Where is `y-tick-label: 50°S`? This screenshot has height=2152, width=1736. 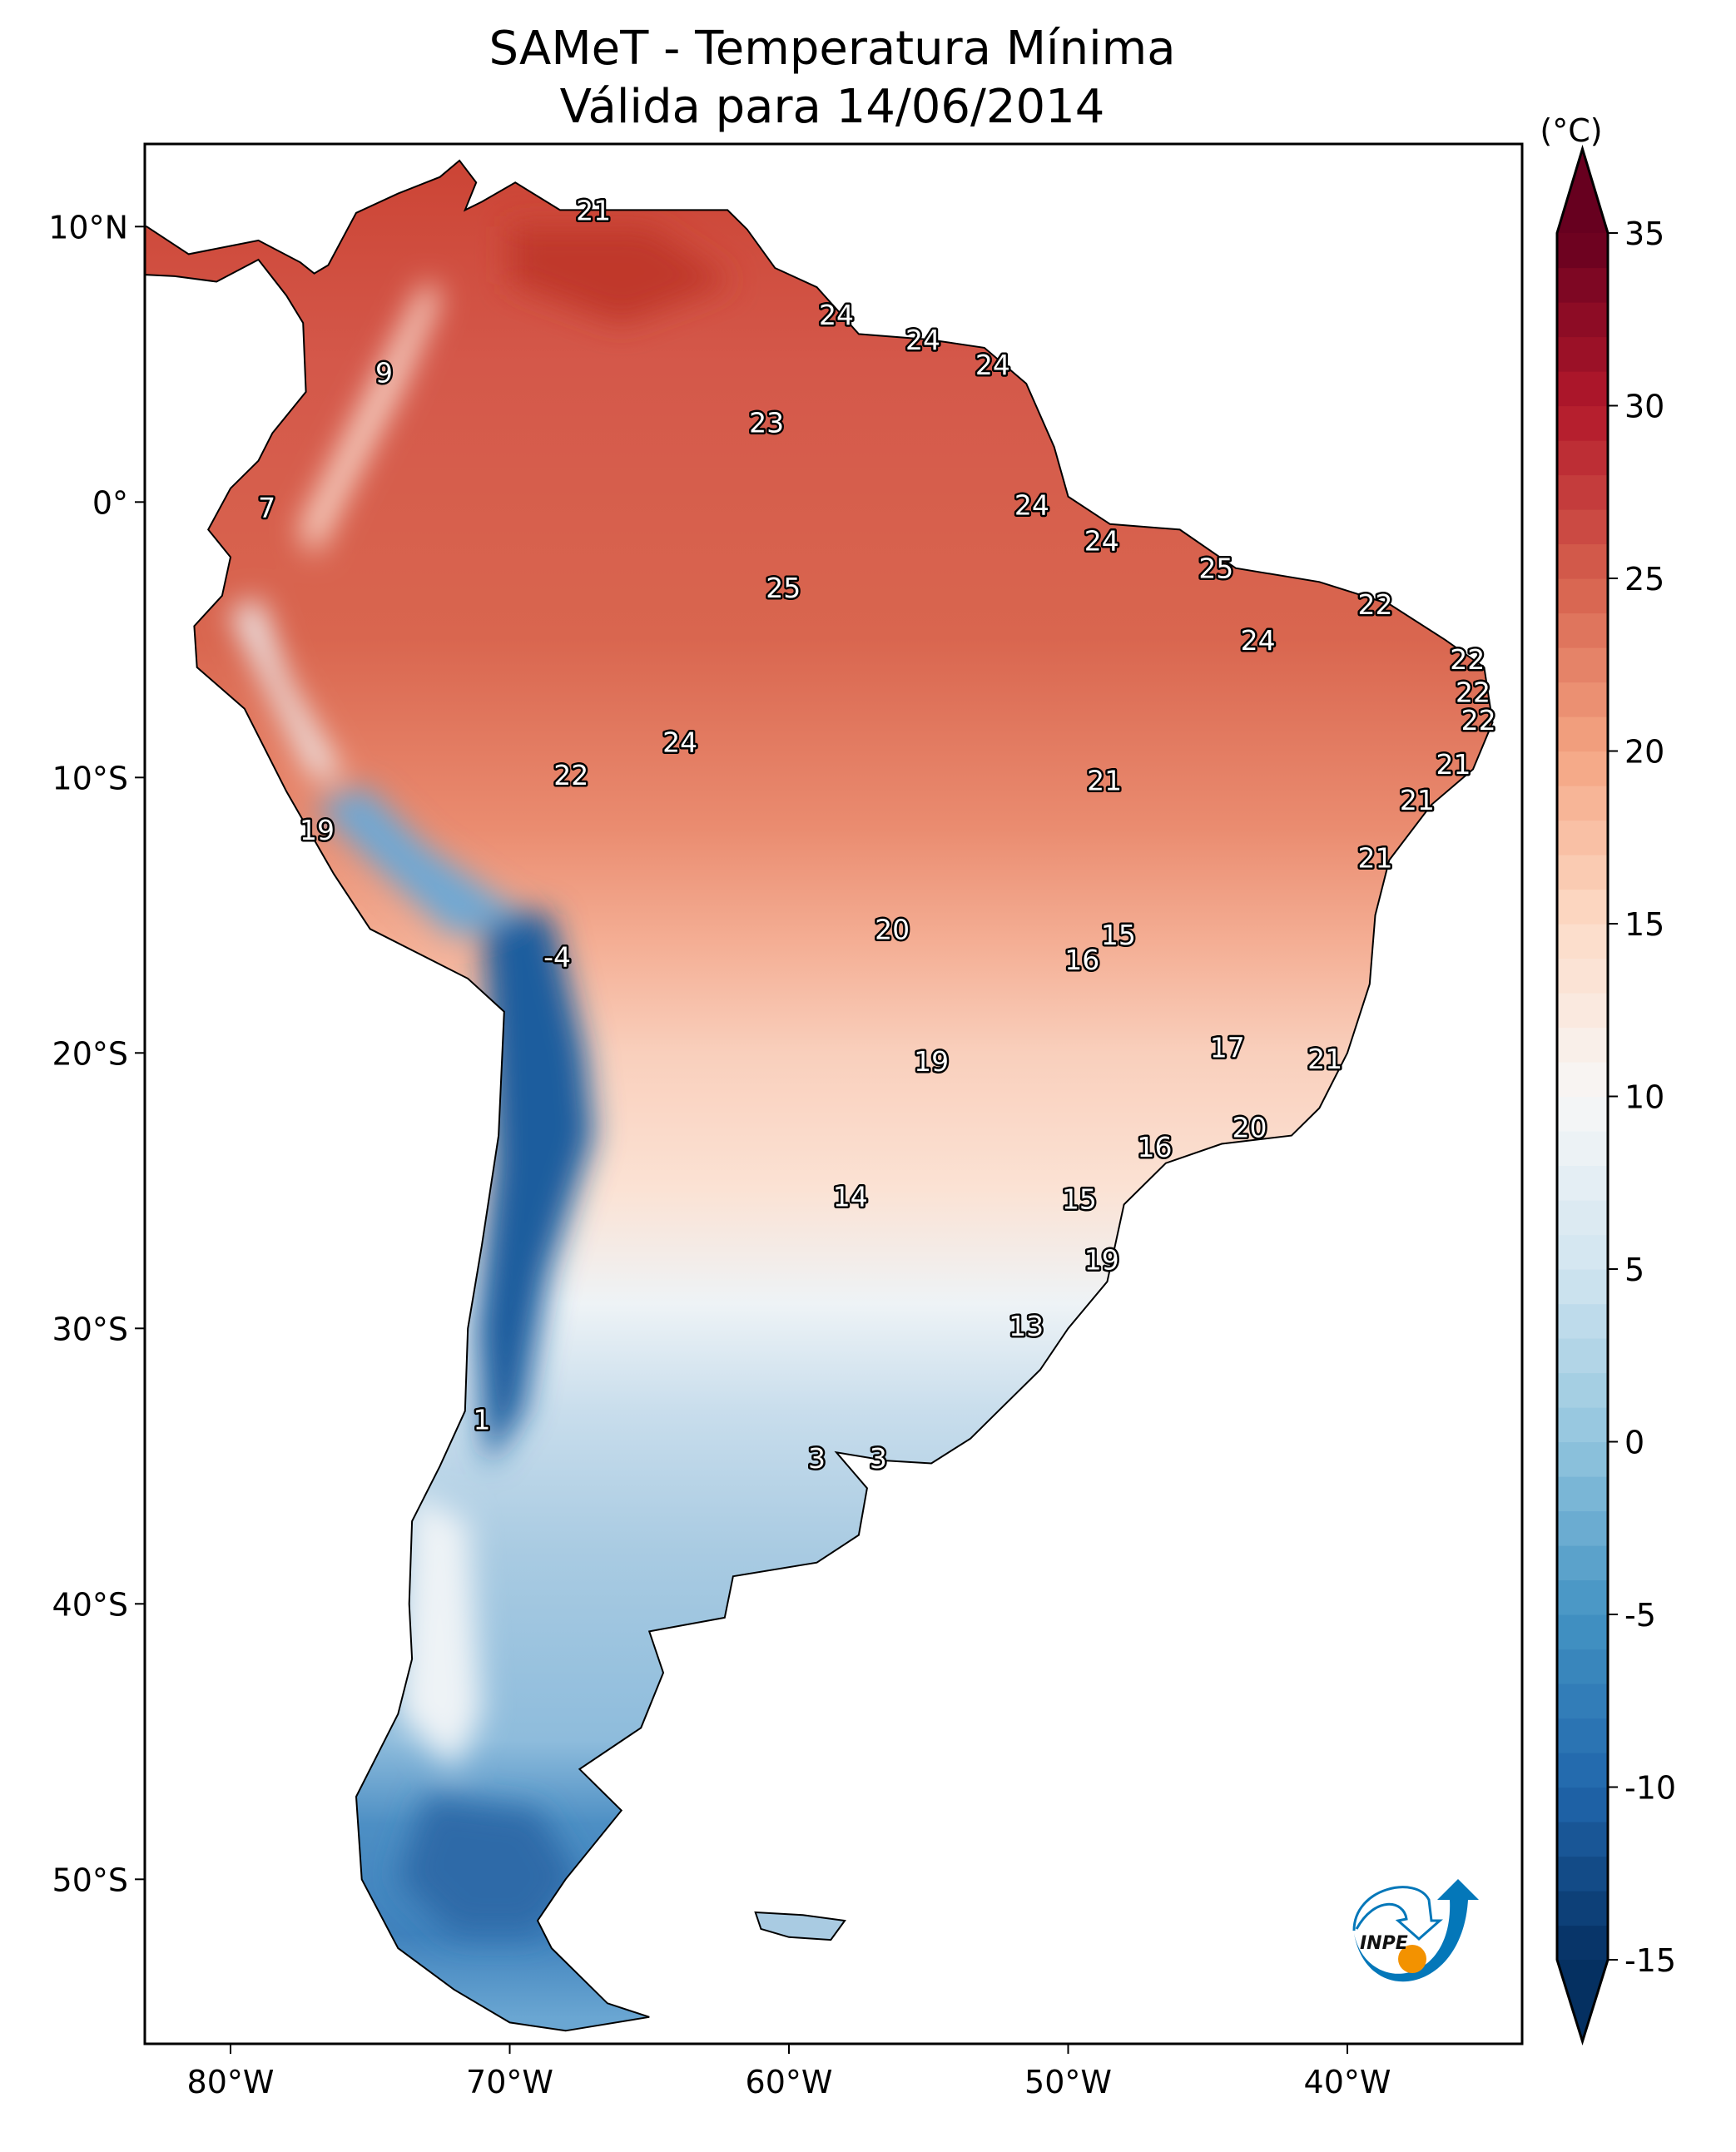
y-tick-label: 50°S is located at coordinates (90, 1880).